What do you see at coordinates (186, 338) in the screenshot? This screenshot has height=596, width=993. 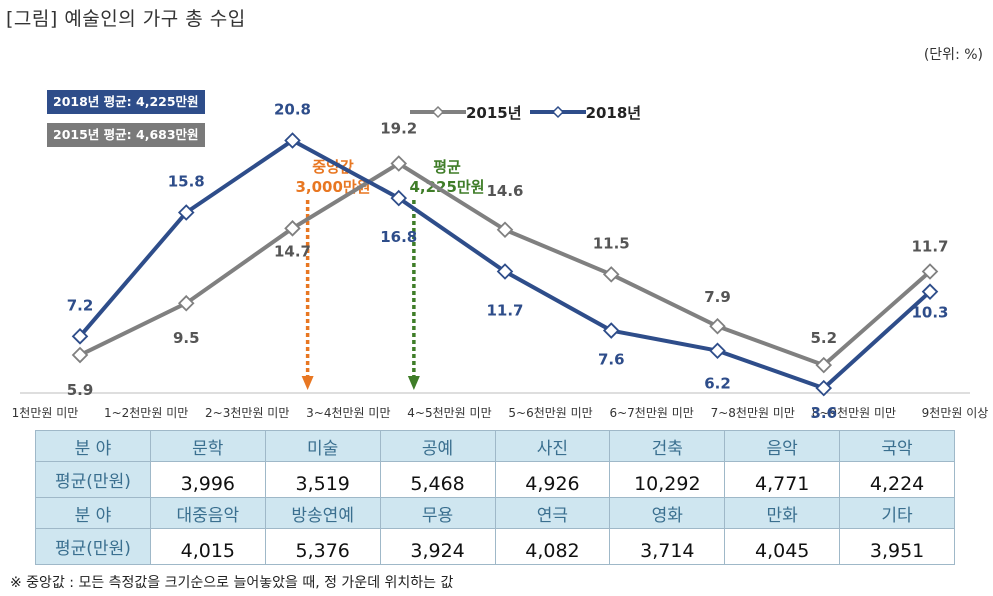 I see `data-label: 9.5` at bounding box center [186, 338].